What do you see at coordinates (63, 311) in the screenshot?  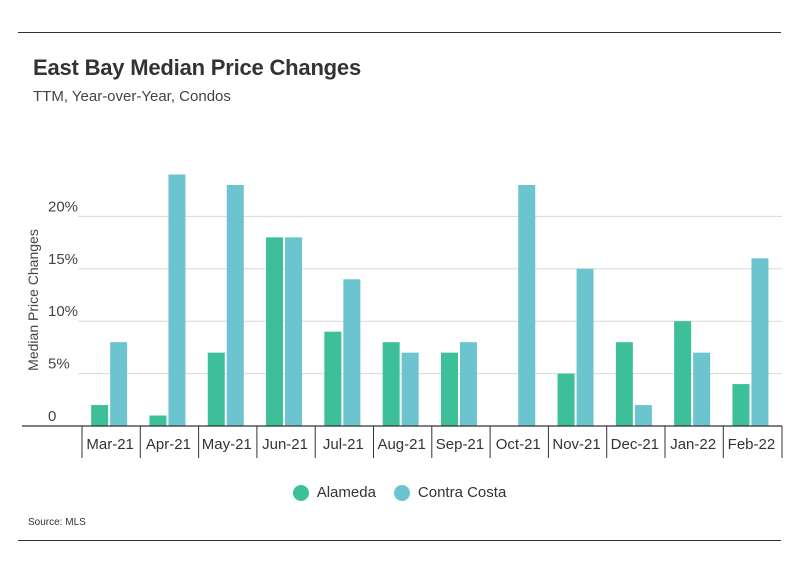 I see `y-tick-label: 10%` at bounding box center [63, 311].